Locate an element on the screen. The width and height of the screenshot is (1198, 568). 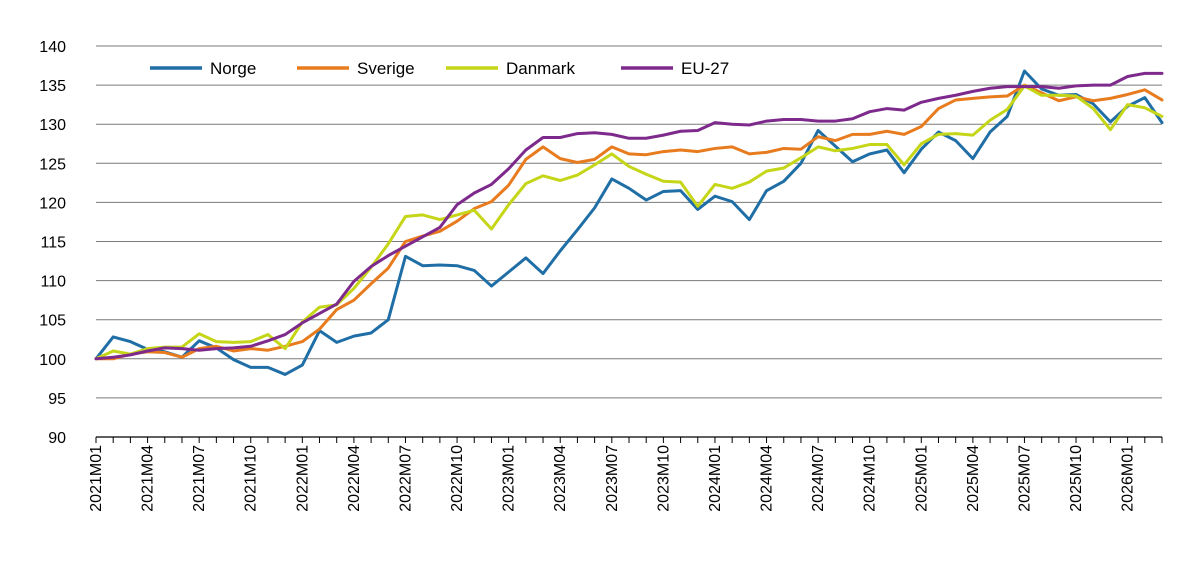
x-tick-label: 2022M10 is located at coordinates (457, 478).